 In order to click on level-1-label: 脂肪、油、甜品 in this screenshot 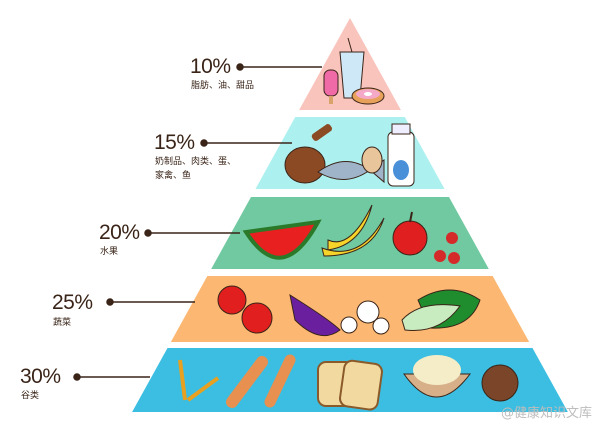, I will do `click(223, 86)`.